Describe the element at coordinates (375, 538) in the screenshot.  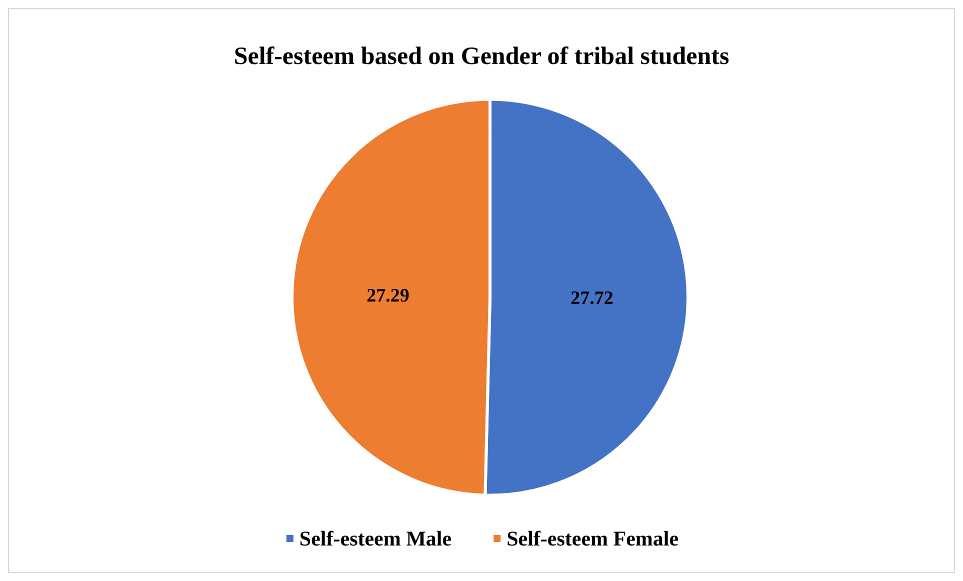
I see `legend-label: Self-esteem Male` at that location.